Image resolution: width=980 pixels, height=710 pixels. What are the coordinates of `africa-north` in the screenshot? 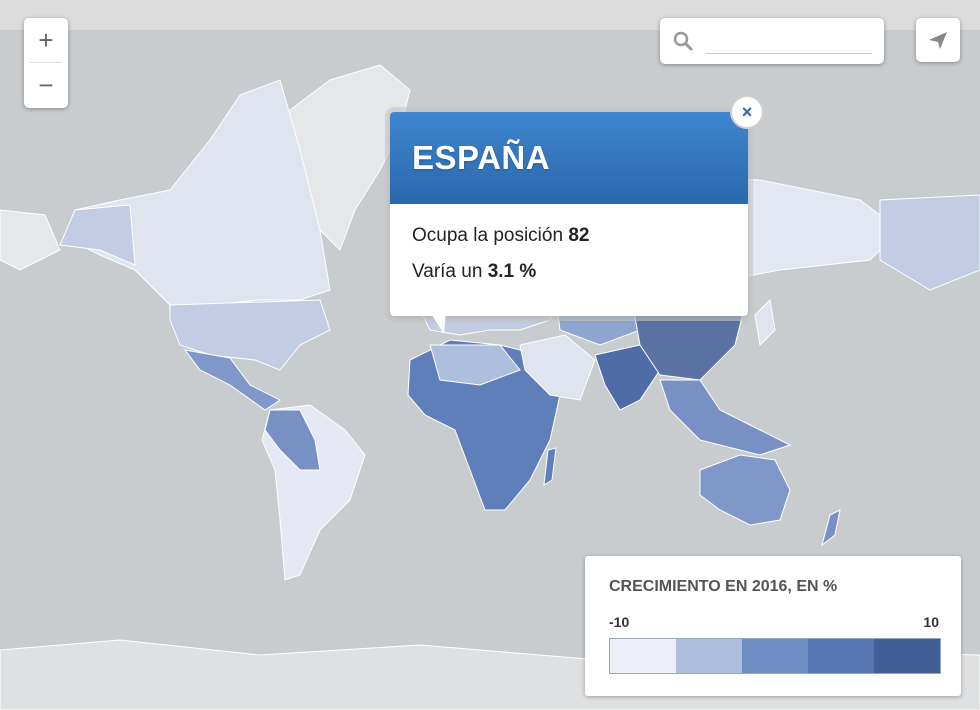 It's located at (475, 365).